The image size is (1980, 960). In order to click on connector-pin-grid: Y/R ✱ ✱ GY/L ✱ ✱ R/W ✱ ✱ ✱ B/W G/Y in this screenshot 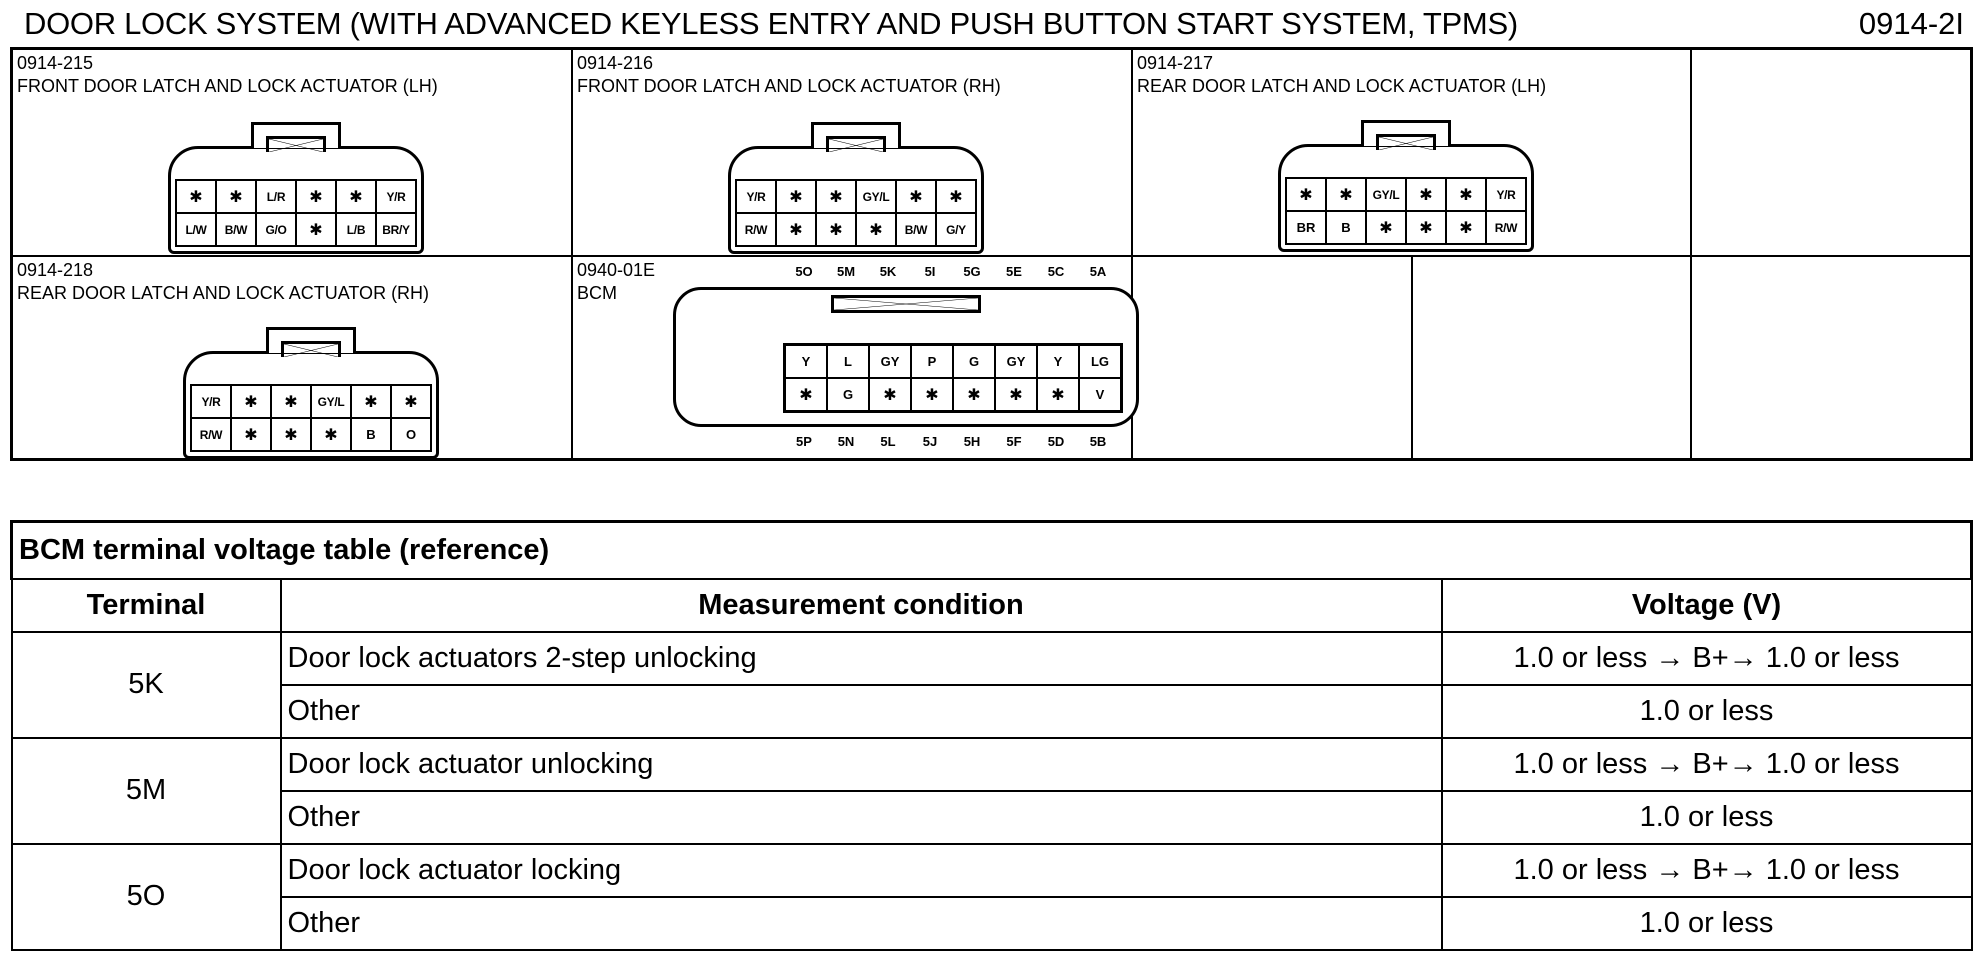, I will do `click(856, 213)`.